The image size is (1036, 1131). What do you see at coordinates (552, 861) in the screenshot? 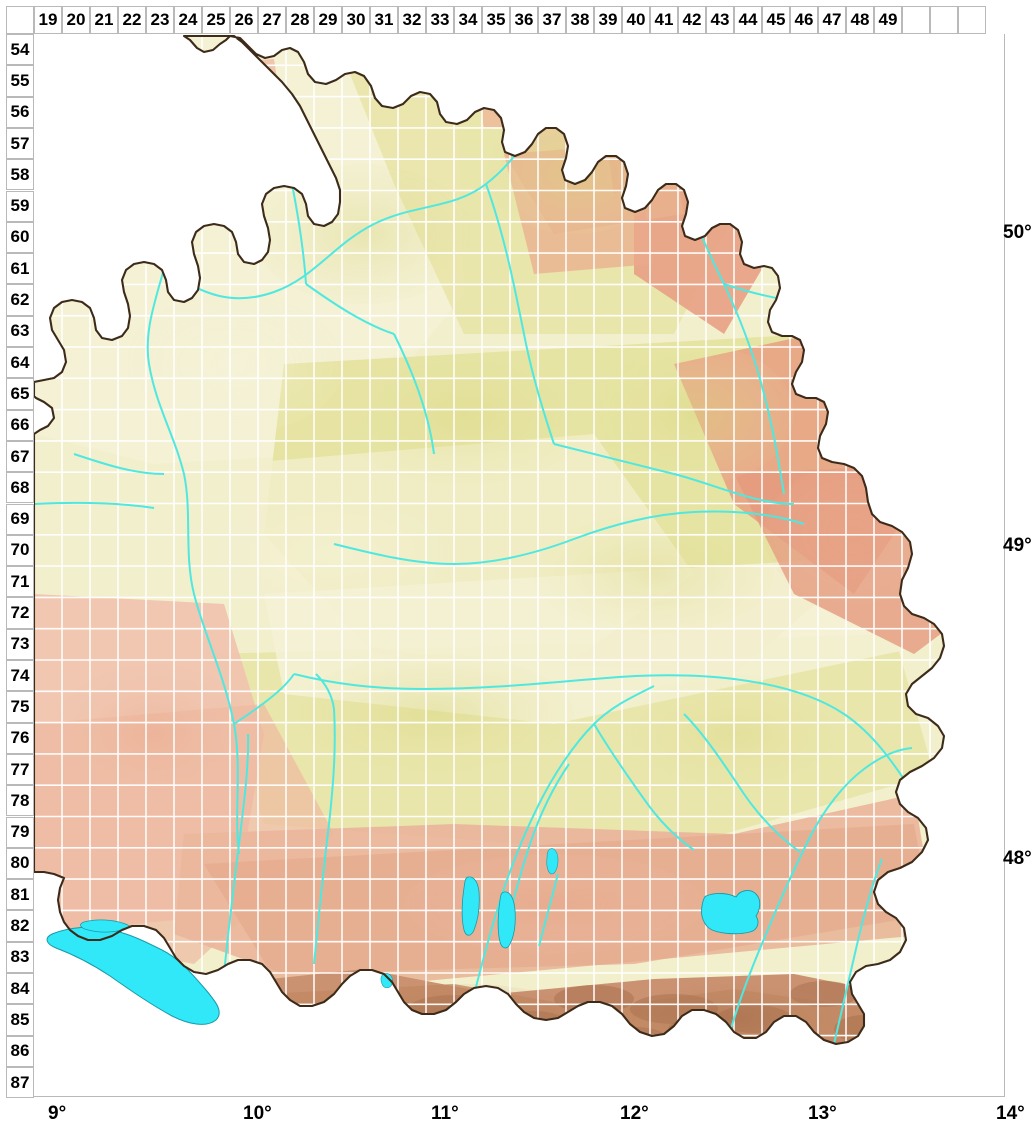
I see `walchensee` at bounding box center [552, 861].